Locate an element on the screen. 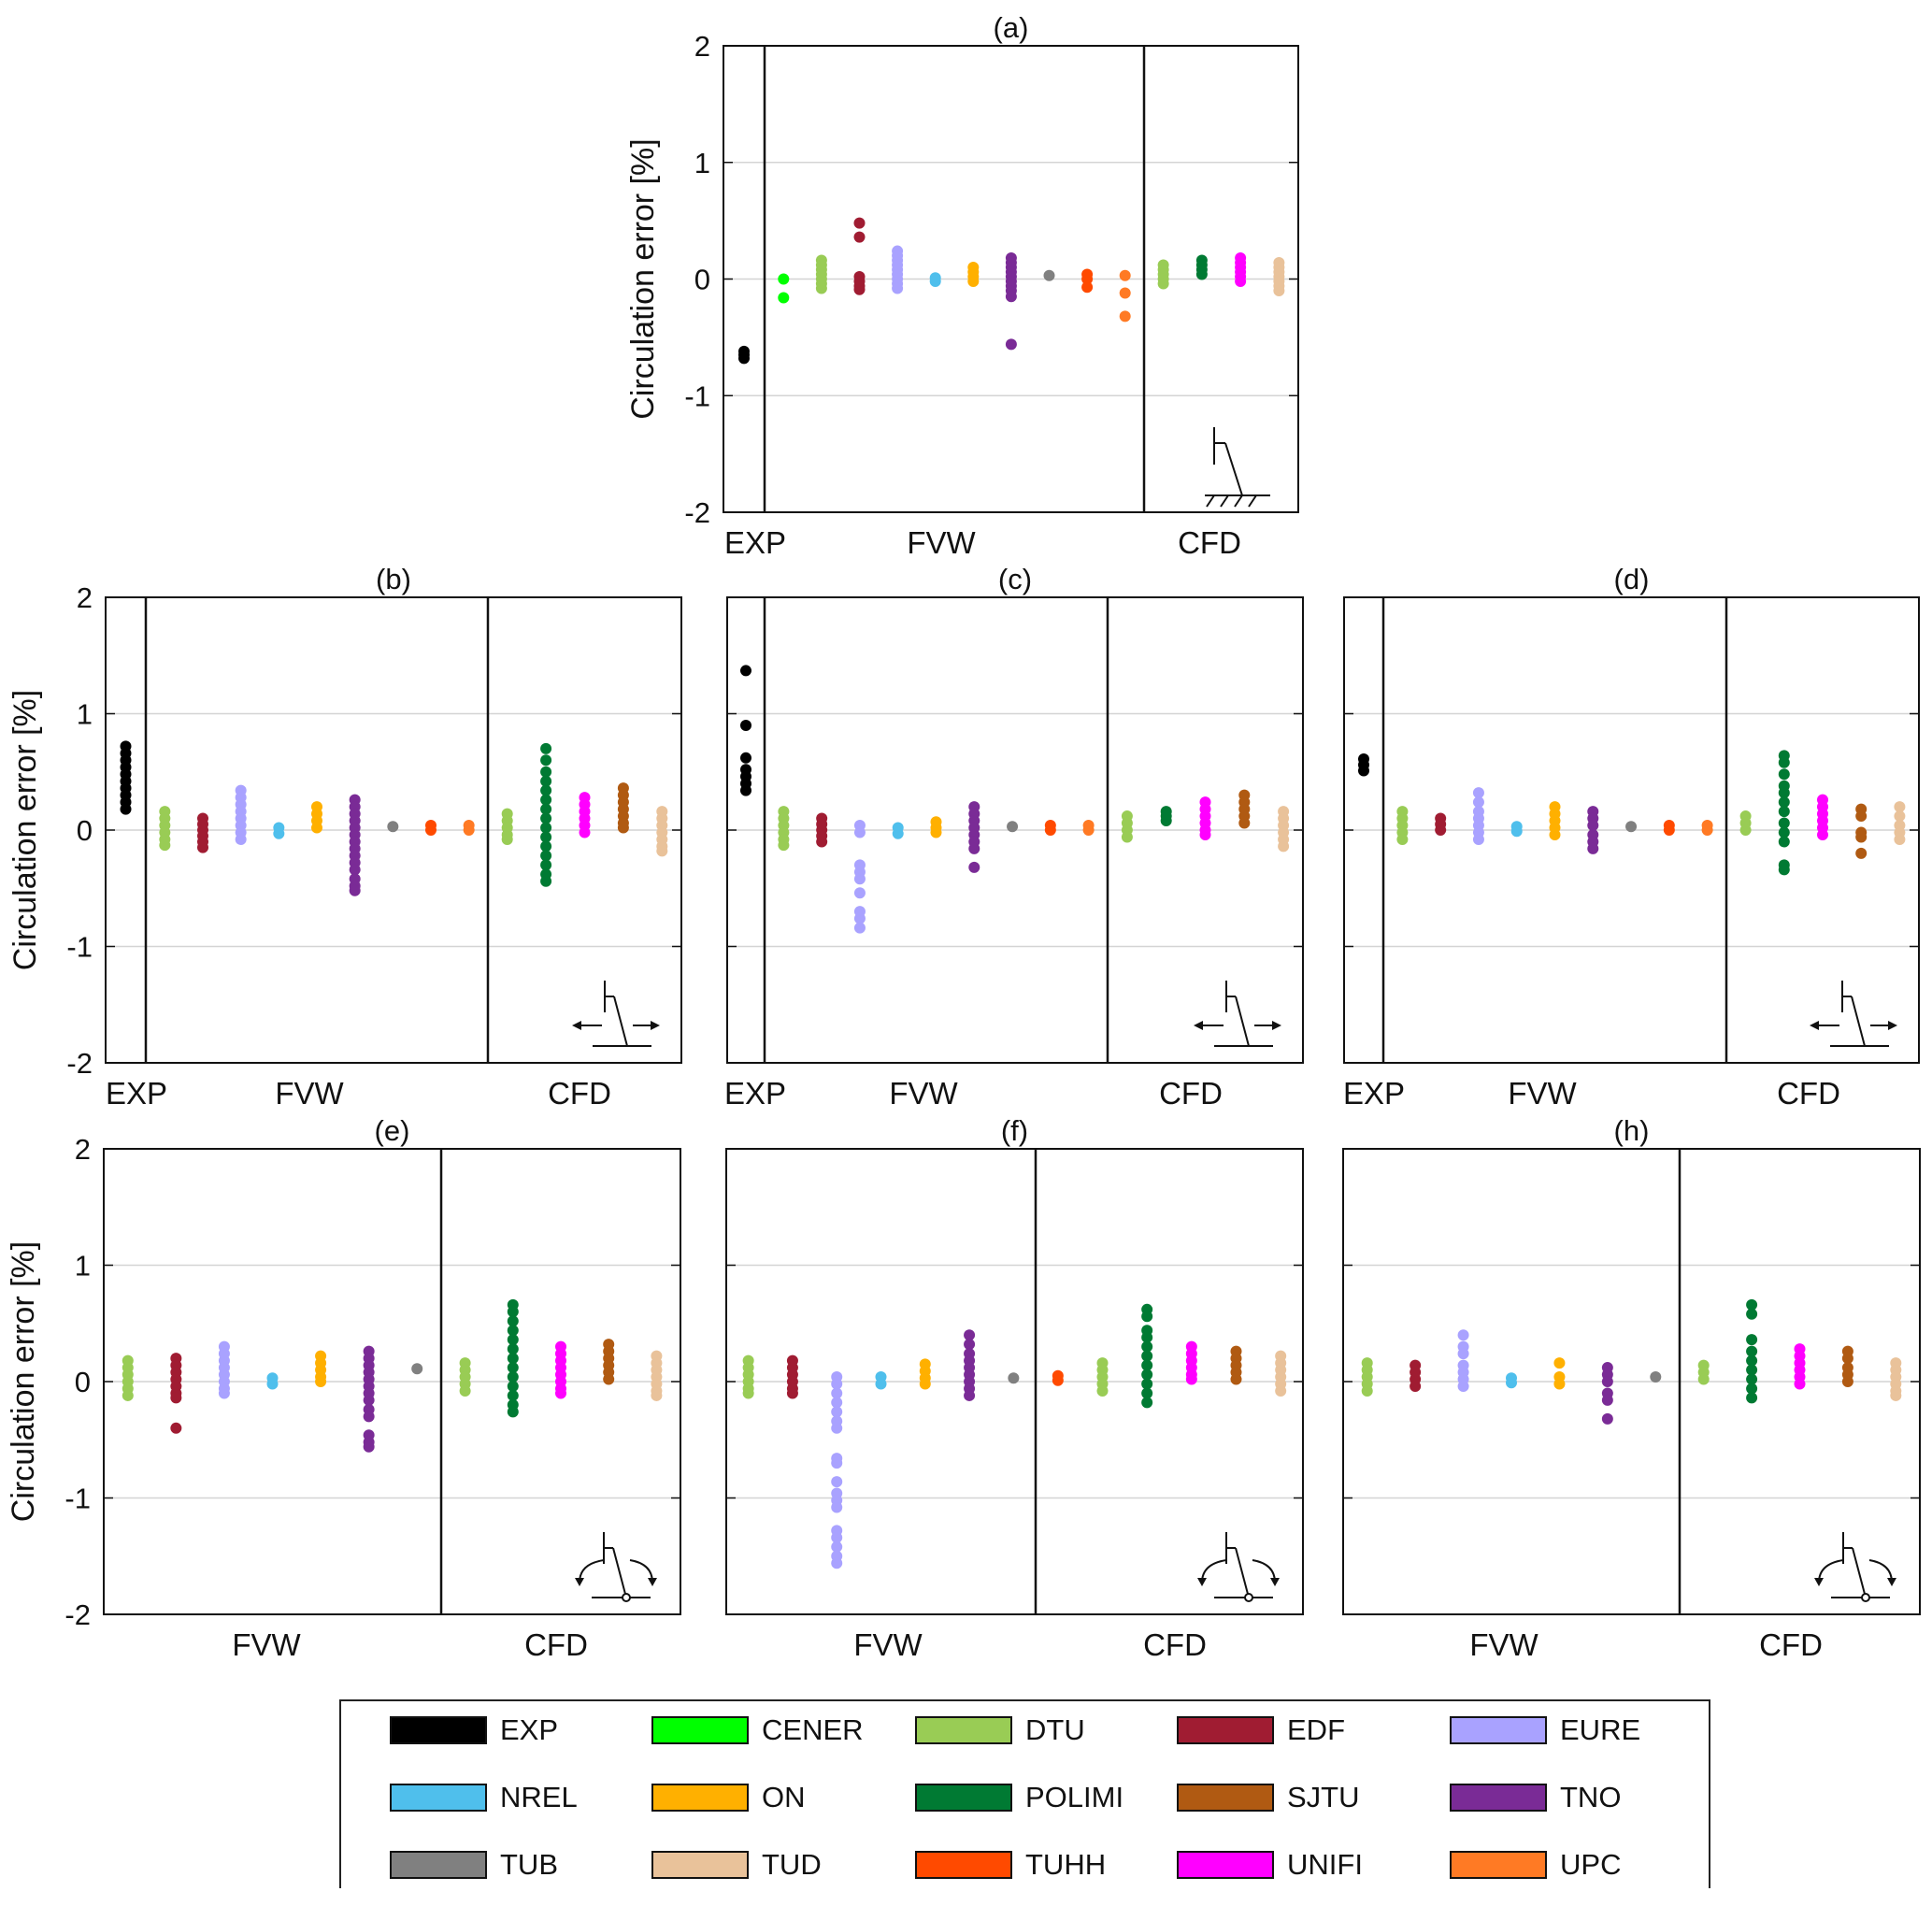 The image size is (1932, 1906). legend-label: TUB is located at coordinates (529, 1865).